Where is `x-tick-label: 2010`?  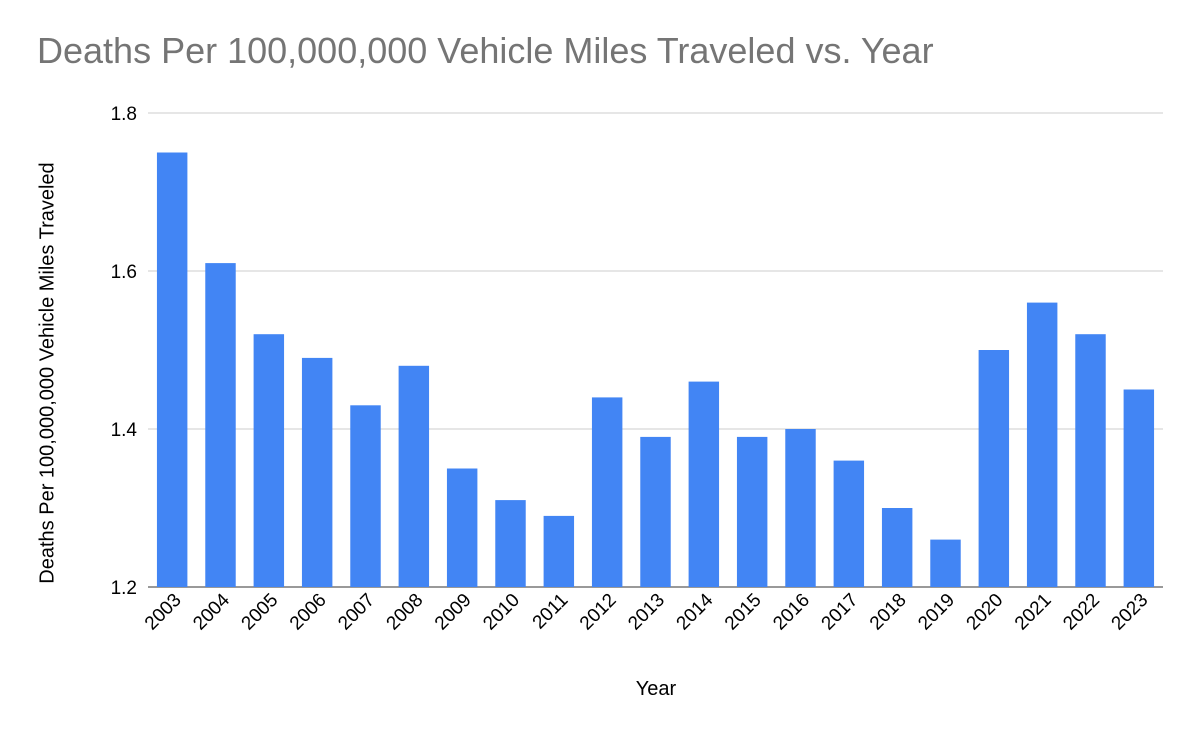 x-tick-label: 2010 is located at coordinates (501, 612).